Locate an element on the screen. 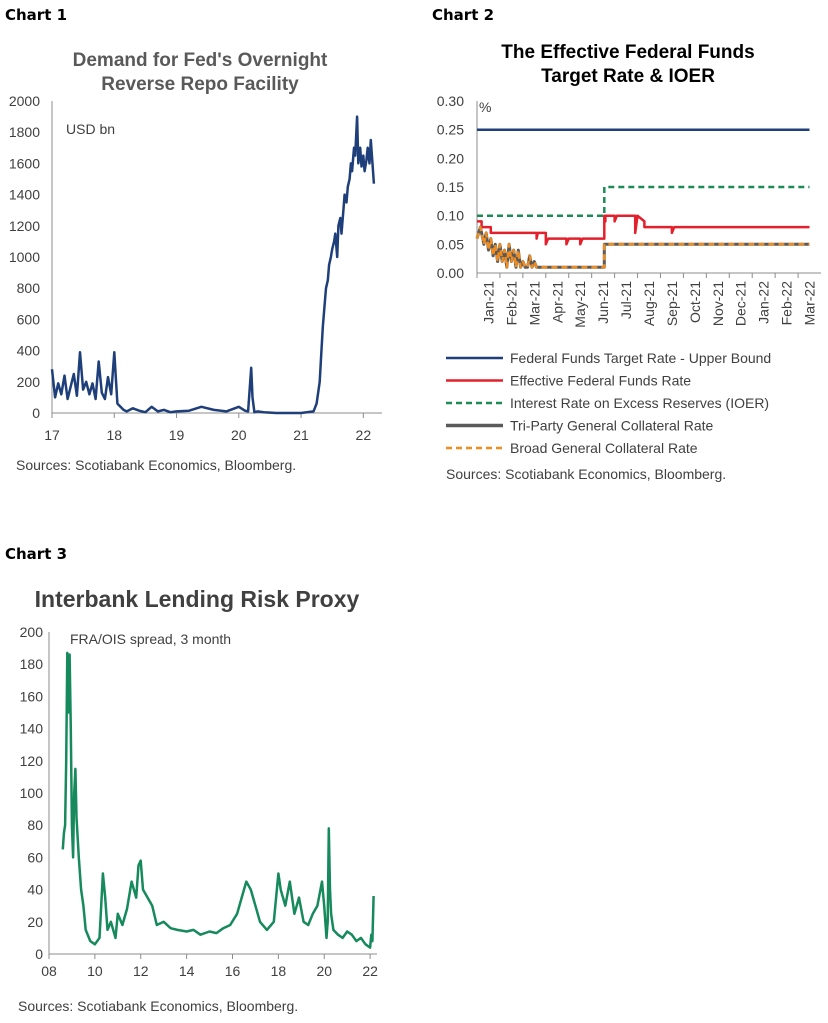 The height and width of the screenshot is (1023, 828). chart-3-x-tick-label: 14 is located at coordinates (187, 971).